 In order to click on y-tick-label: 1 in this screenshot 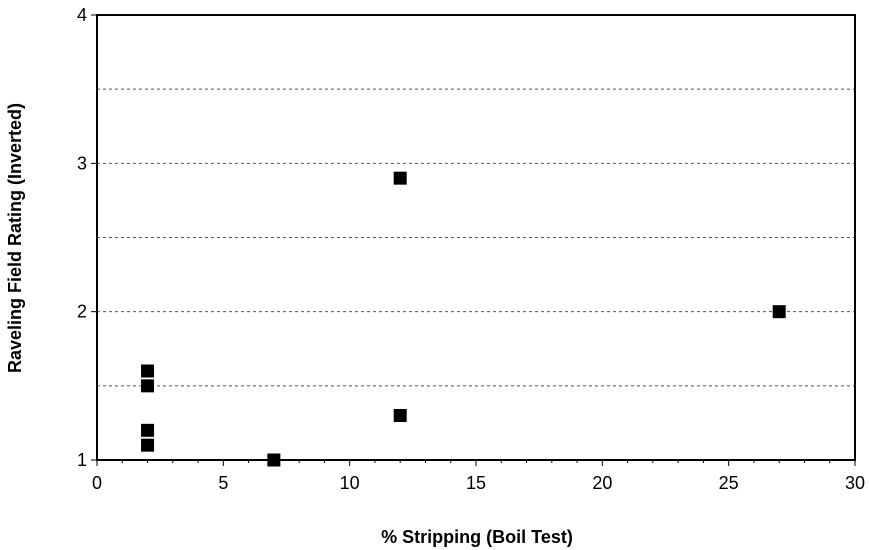, I will do `click(82, 460)`.